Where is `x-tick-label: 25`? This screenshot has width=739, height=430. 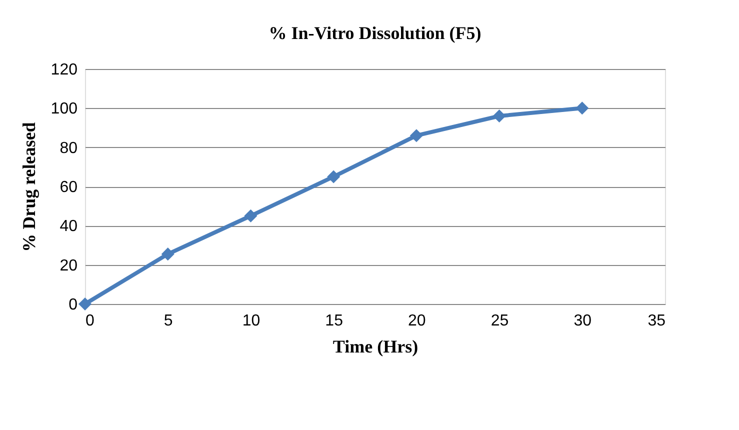 x-tick-label: 25 is located at coordinates (499, 321).